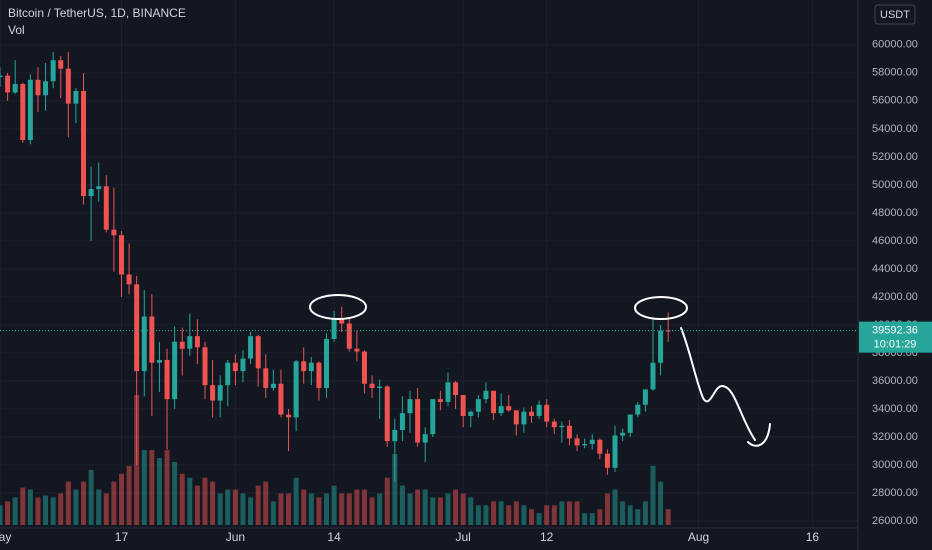 This screenshot has width=932, height=550. I want to click on price-label: 39592.36 10:01:29, so click(466, 337).